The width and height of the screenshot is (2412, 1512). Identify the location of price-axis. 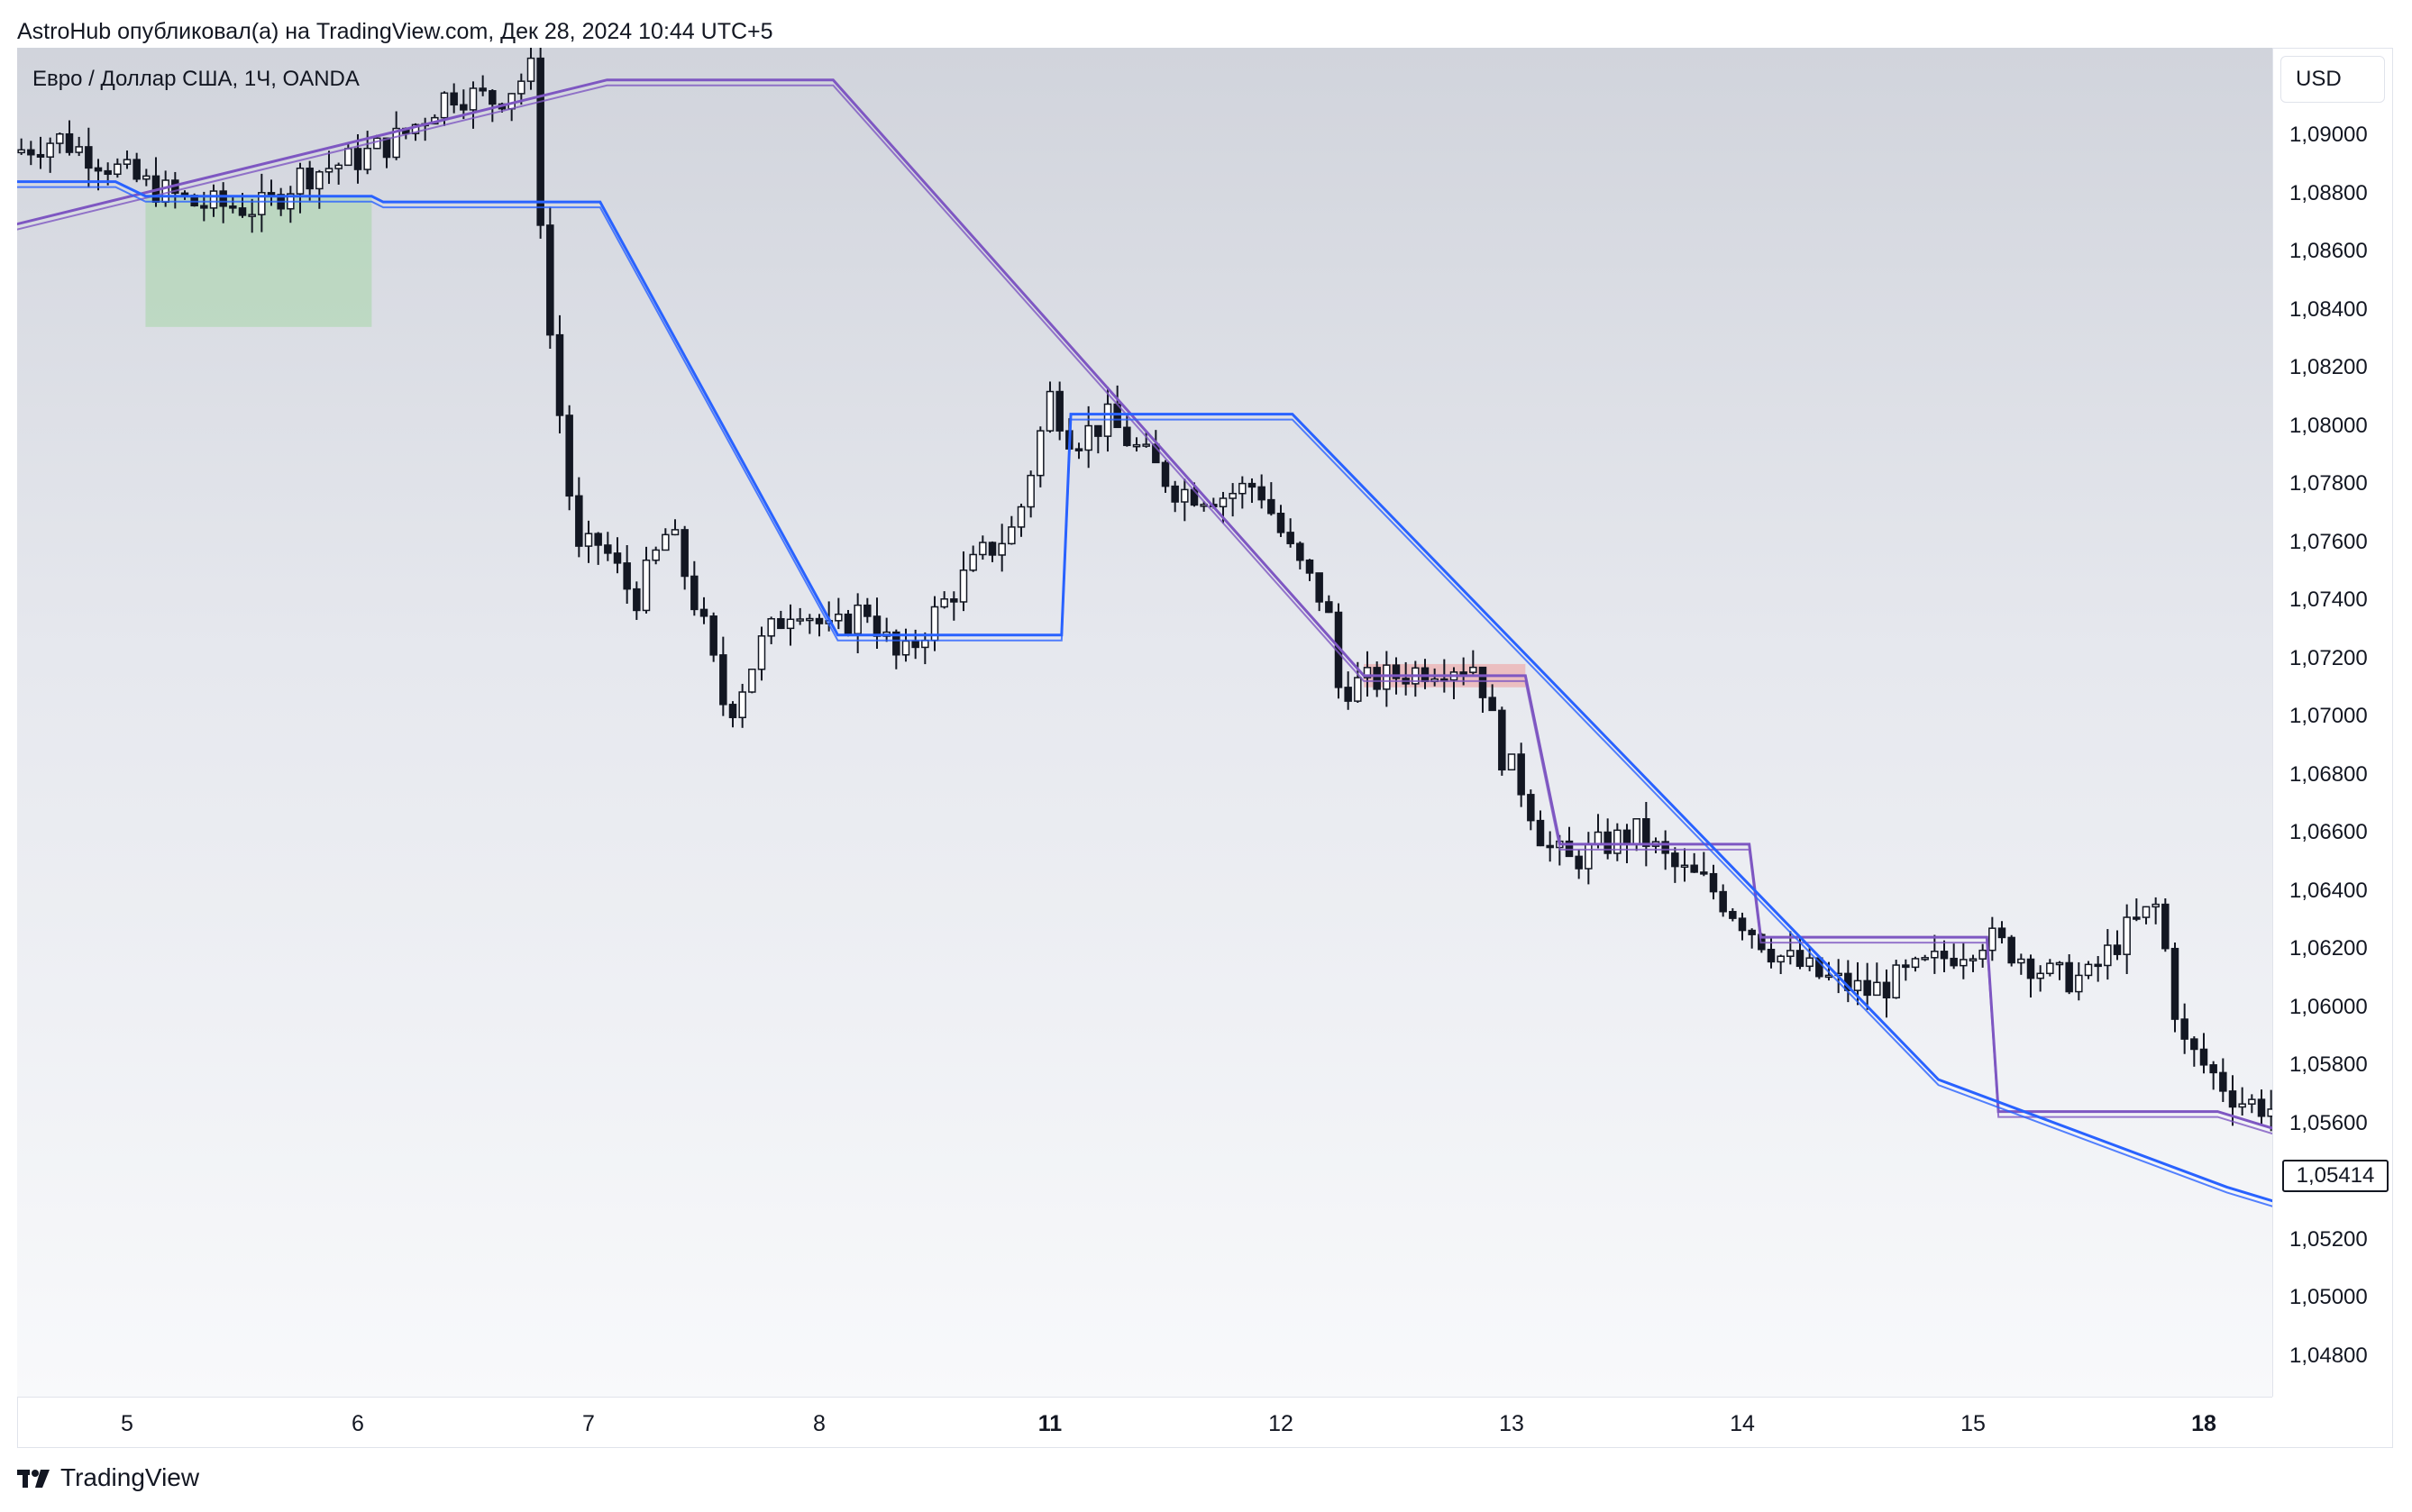
(2332, 722).